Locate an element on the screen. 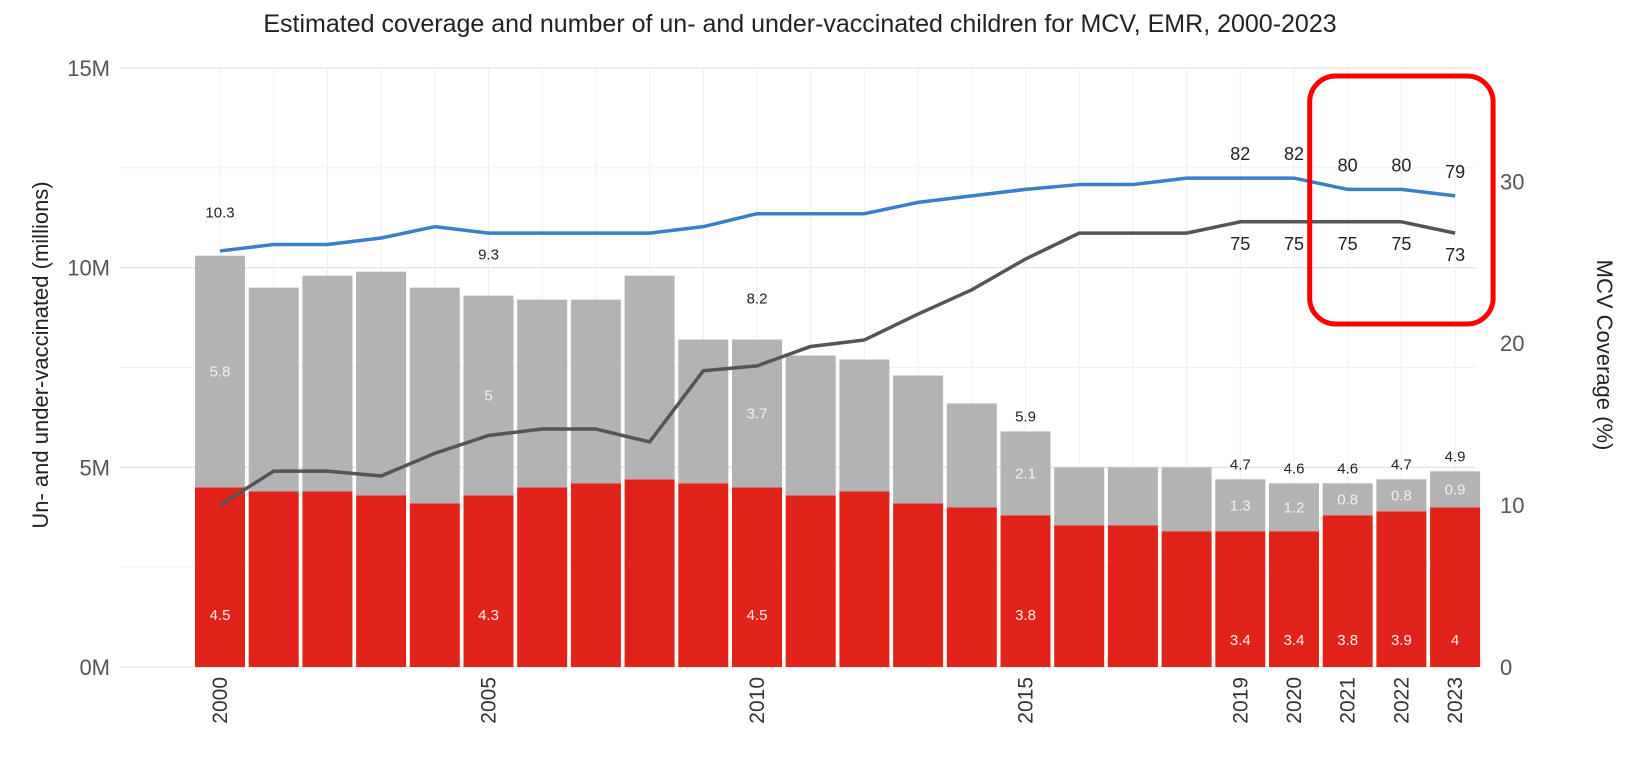 The width and height of the screenshot is (1644, 775). x-tick: 2000 is located at coordinates (220, 700).